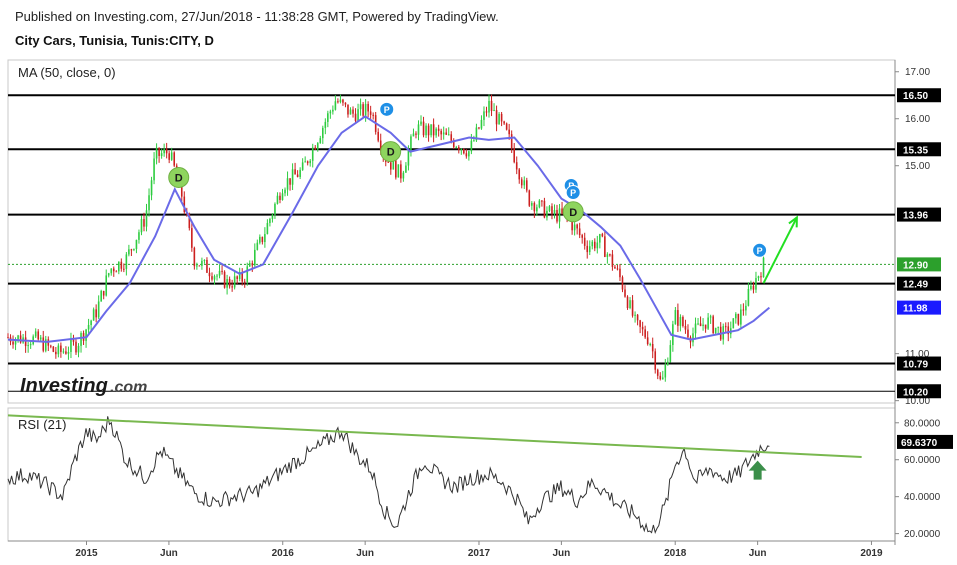 This screenshot has height=565, width=957. I want to click on rsi-trendline, so click(434, 436).